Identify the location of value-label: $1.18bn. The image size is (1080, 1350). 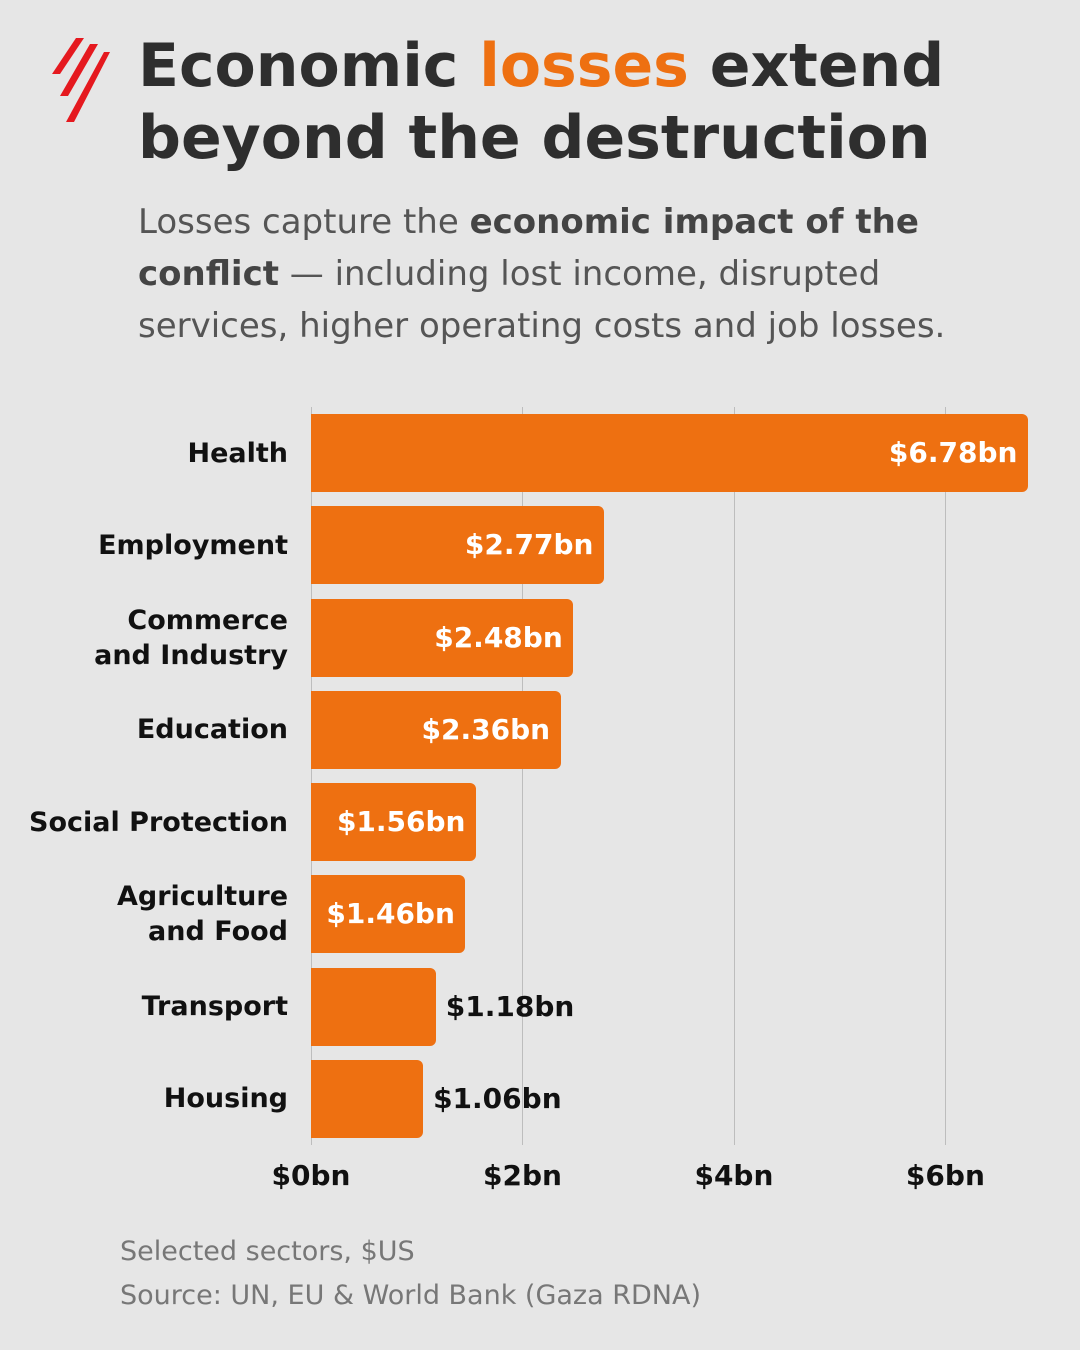
(510, 1006).